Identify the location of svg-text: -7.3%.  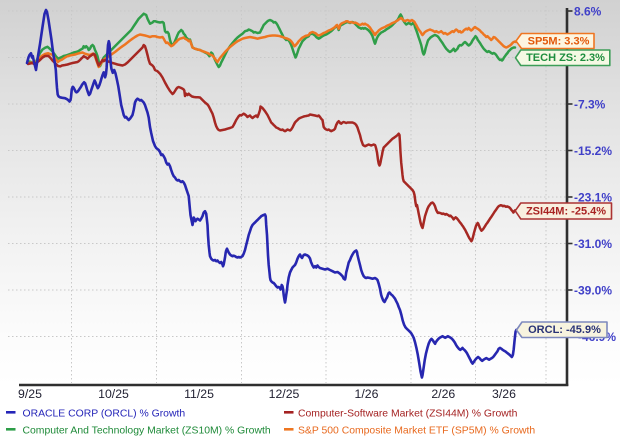
(590, 104).